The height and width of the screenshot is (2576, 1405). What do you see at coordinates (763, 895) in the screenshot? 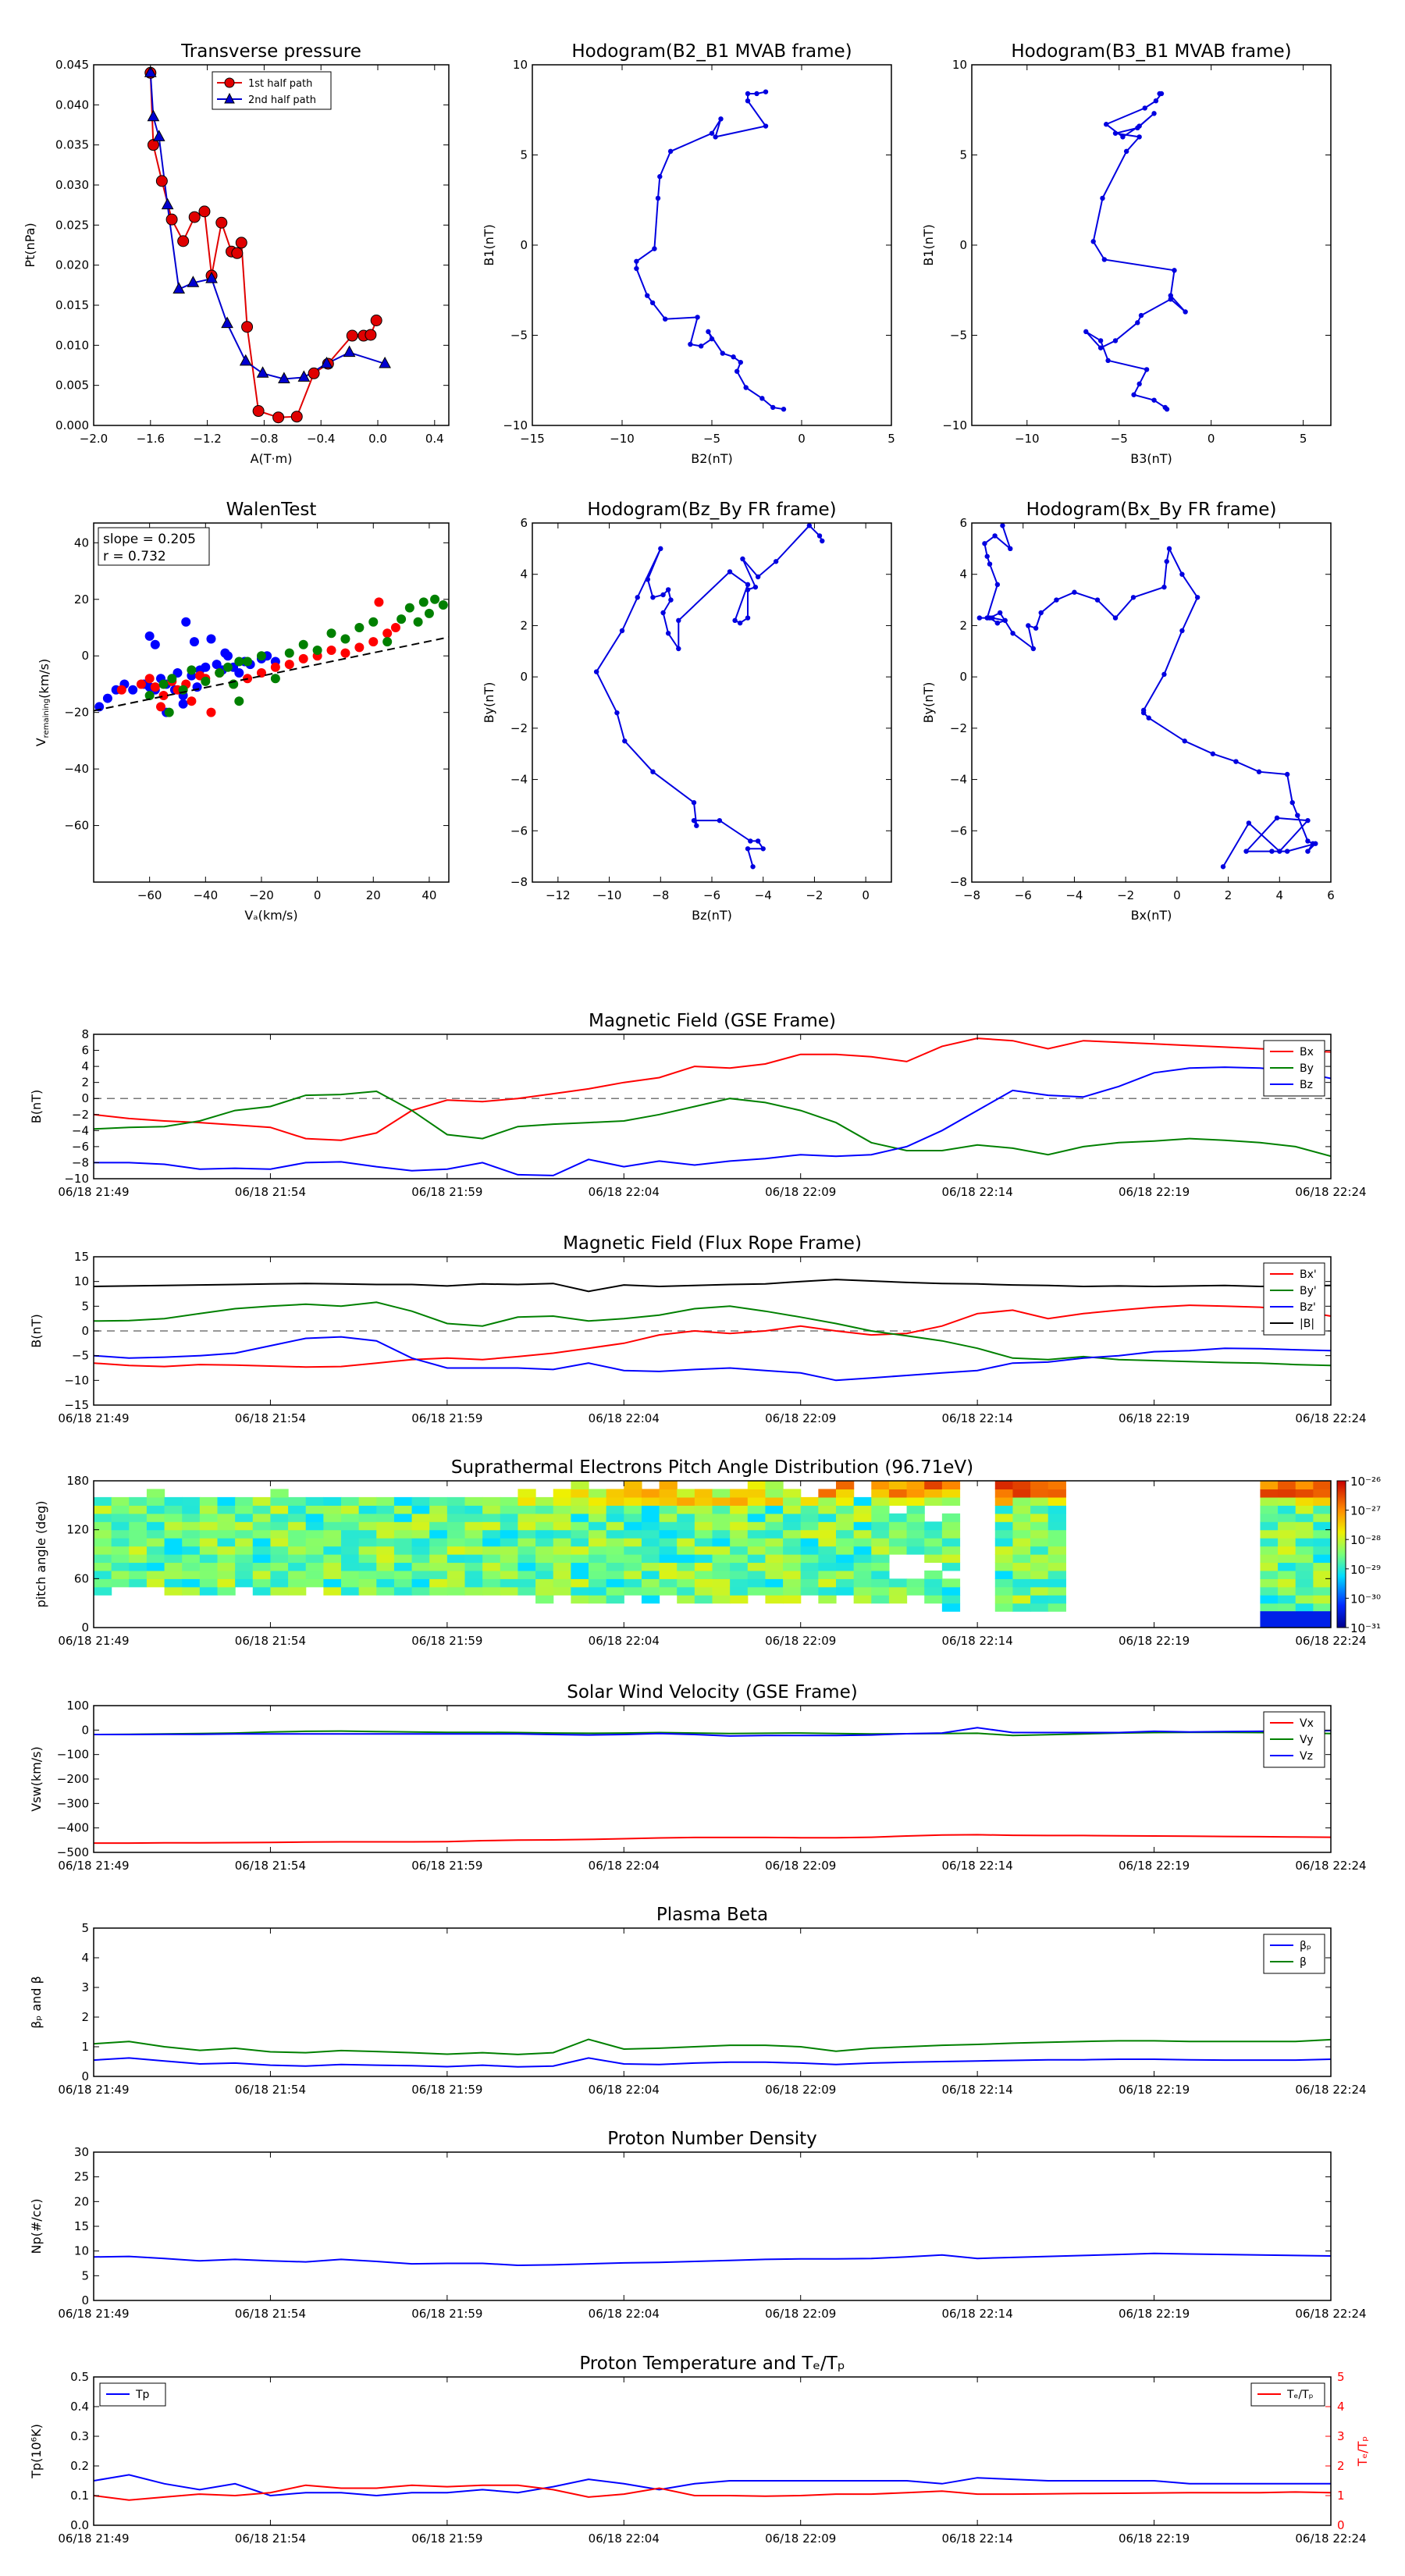
I see `x-tick-label: −4` at bounding box center [763, 895].